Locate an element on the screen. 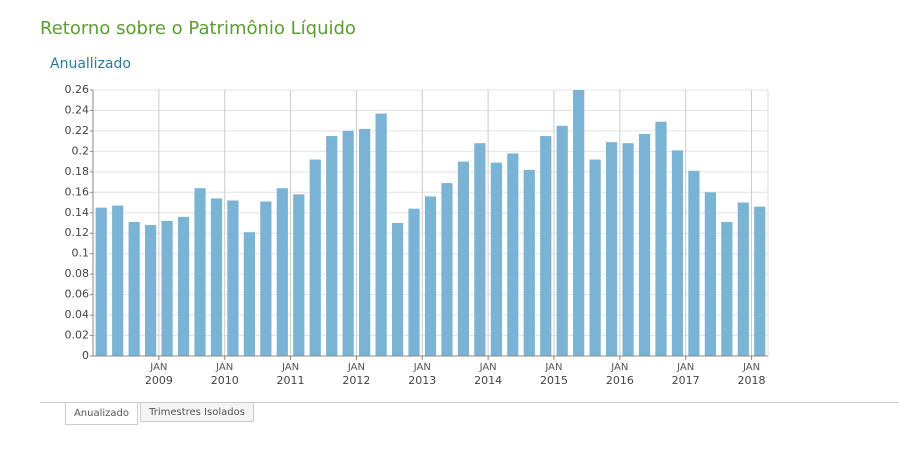 Image resolution: width=899 pixels, height=458 pixels. x-tick-year: 2016 is located at coordinates (620, 380).